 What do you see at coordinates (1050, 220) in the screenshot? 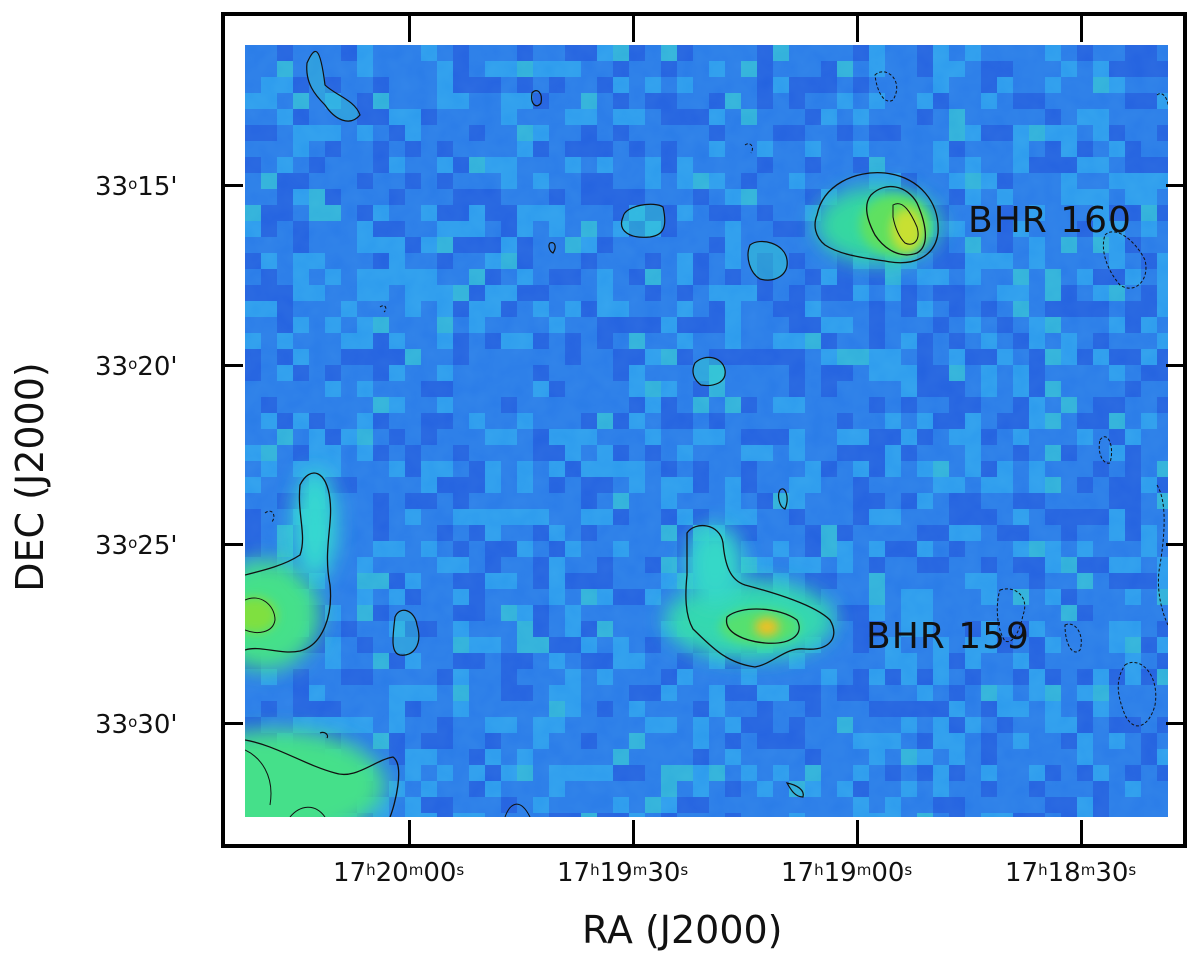
I see `source-label-bhr160: BHR 160` at bounding box center [1050, 220].